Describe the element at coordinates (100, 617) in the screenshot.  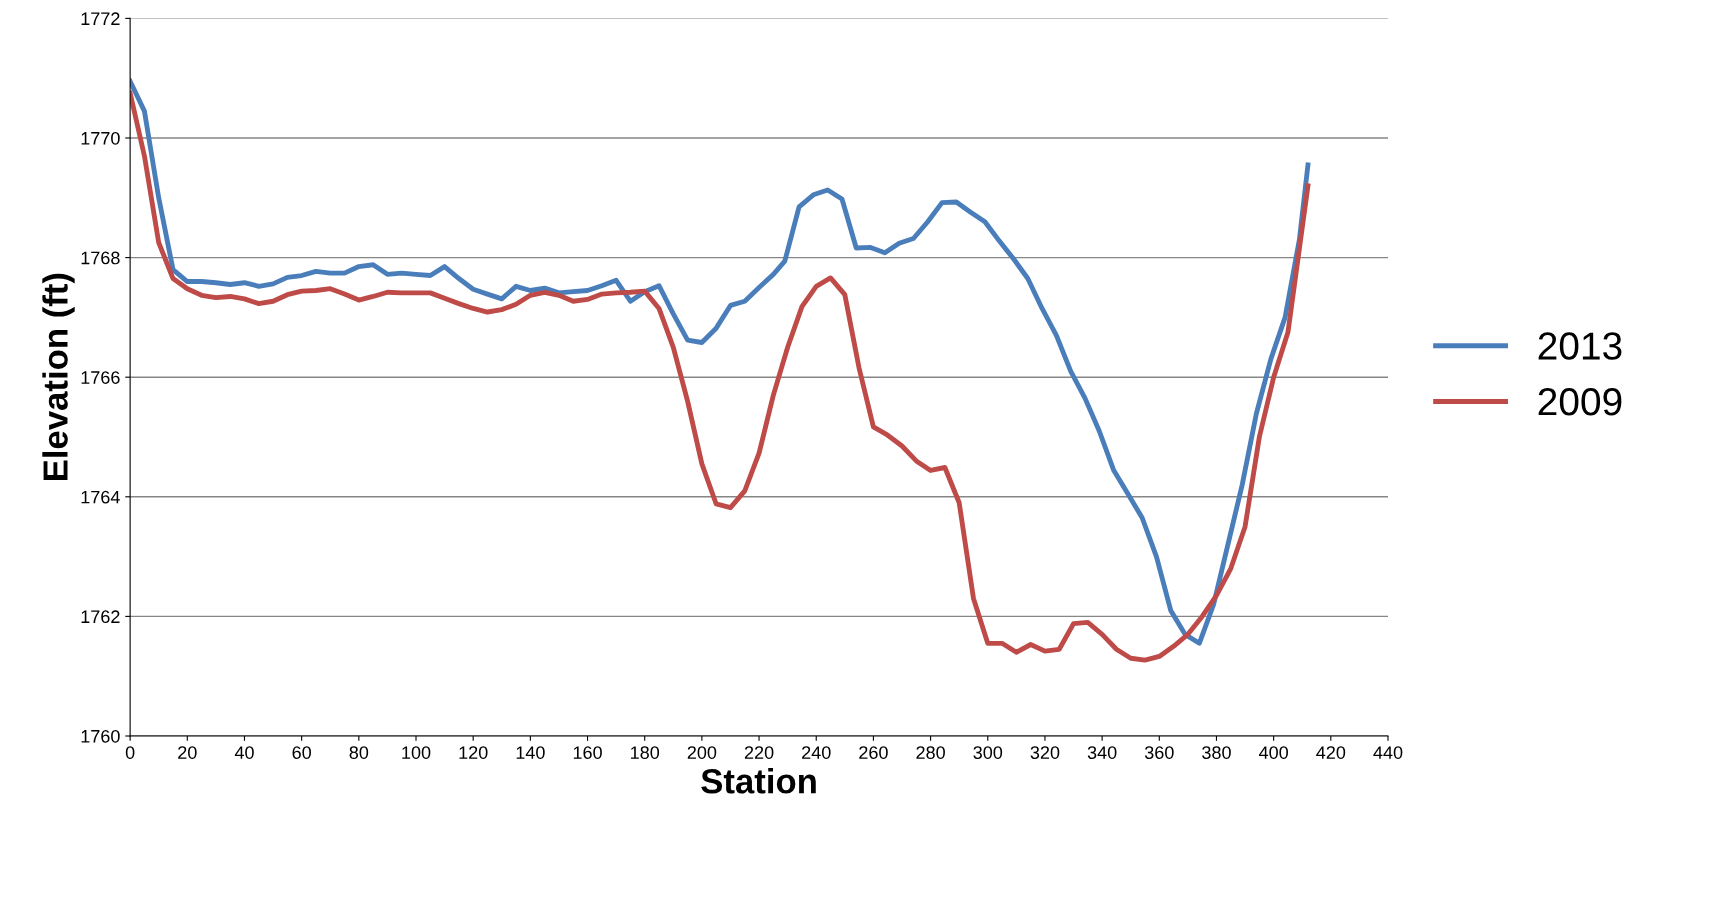
I see `y-tick-label: 1762` at that location.